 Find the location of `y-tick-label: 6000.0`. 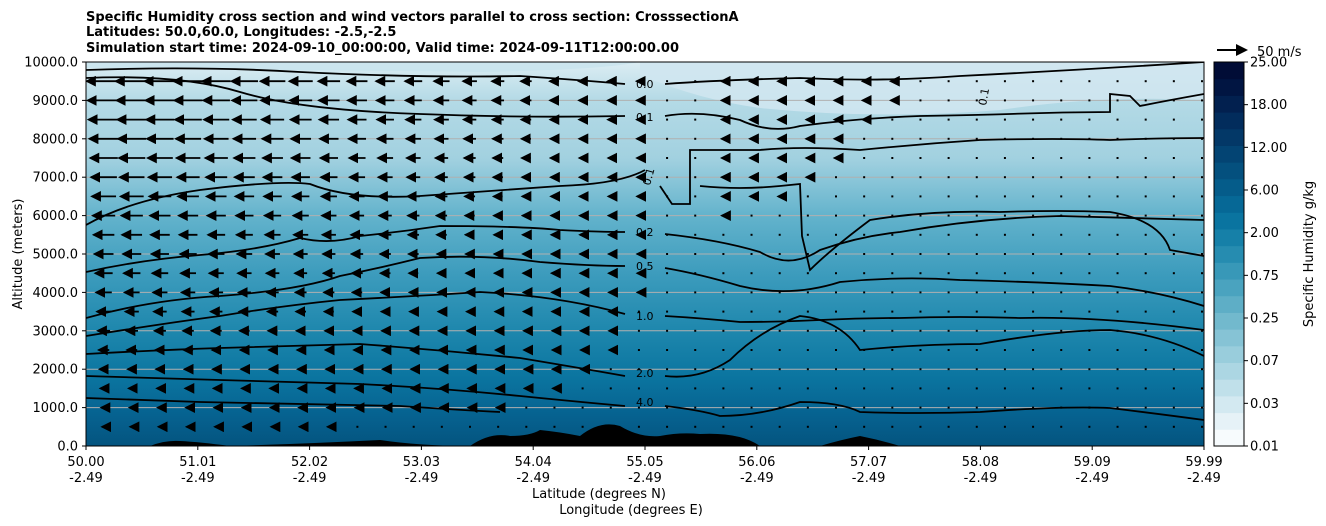

y-tick-label: 6000.0 is located at coordinates (56, 216).